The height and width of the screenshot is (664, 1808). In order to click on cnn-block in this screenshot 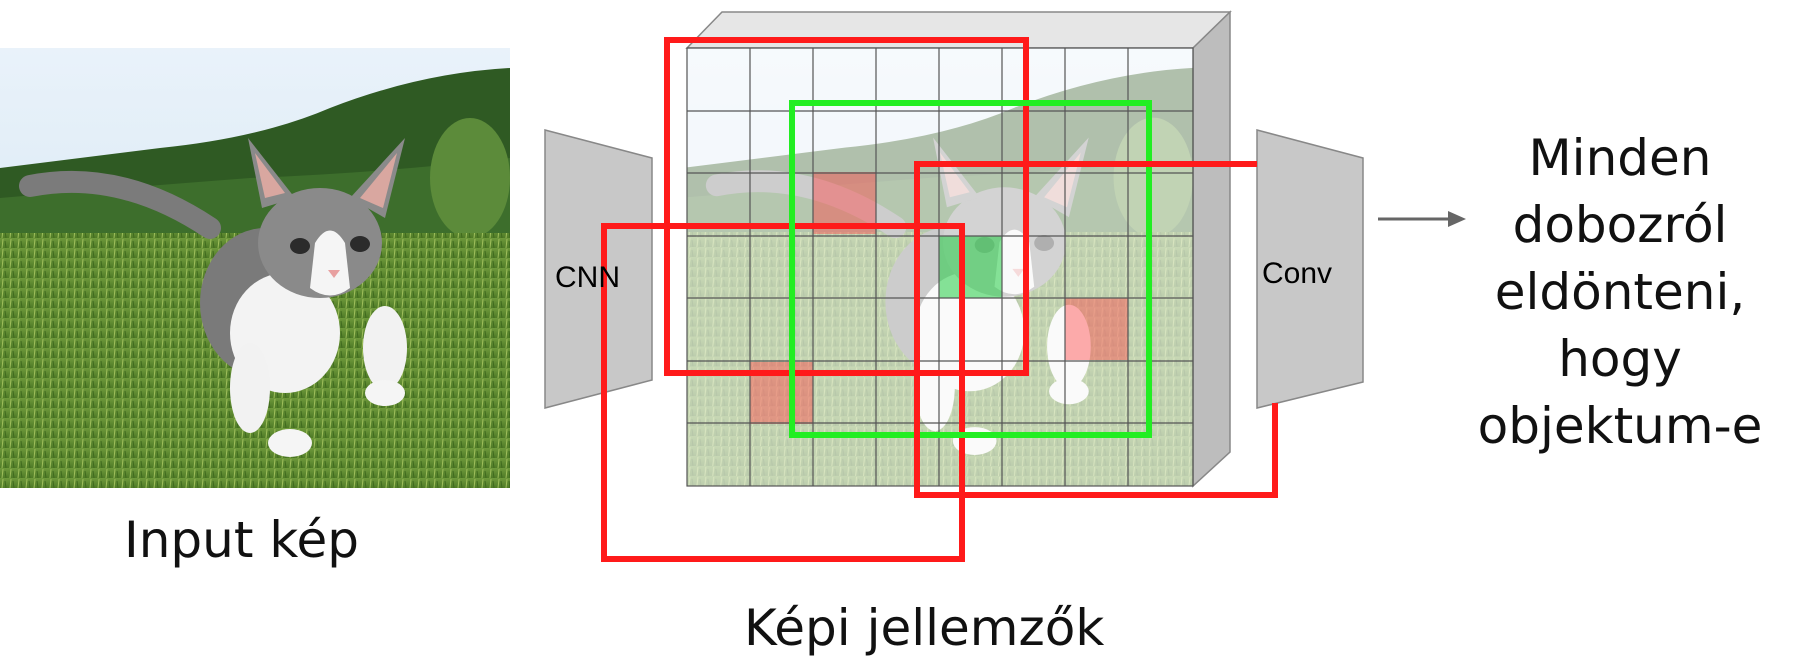, I will do `click(598, 269)`.